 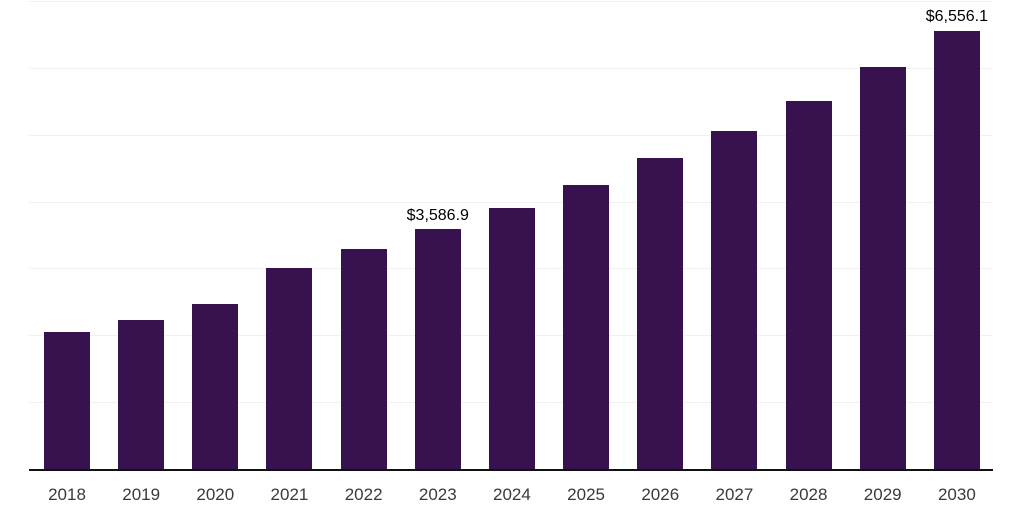 What do you see at coordinates (734, 494) in the screenshot?
I see `x-tick-label-2027: 2027` at bounding box center [734, 494].